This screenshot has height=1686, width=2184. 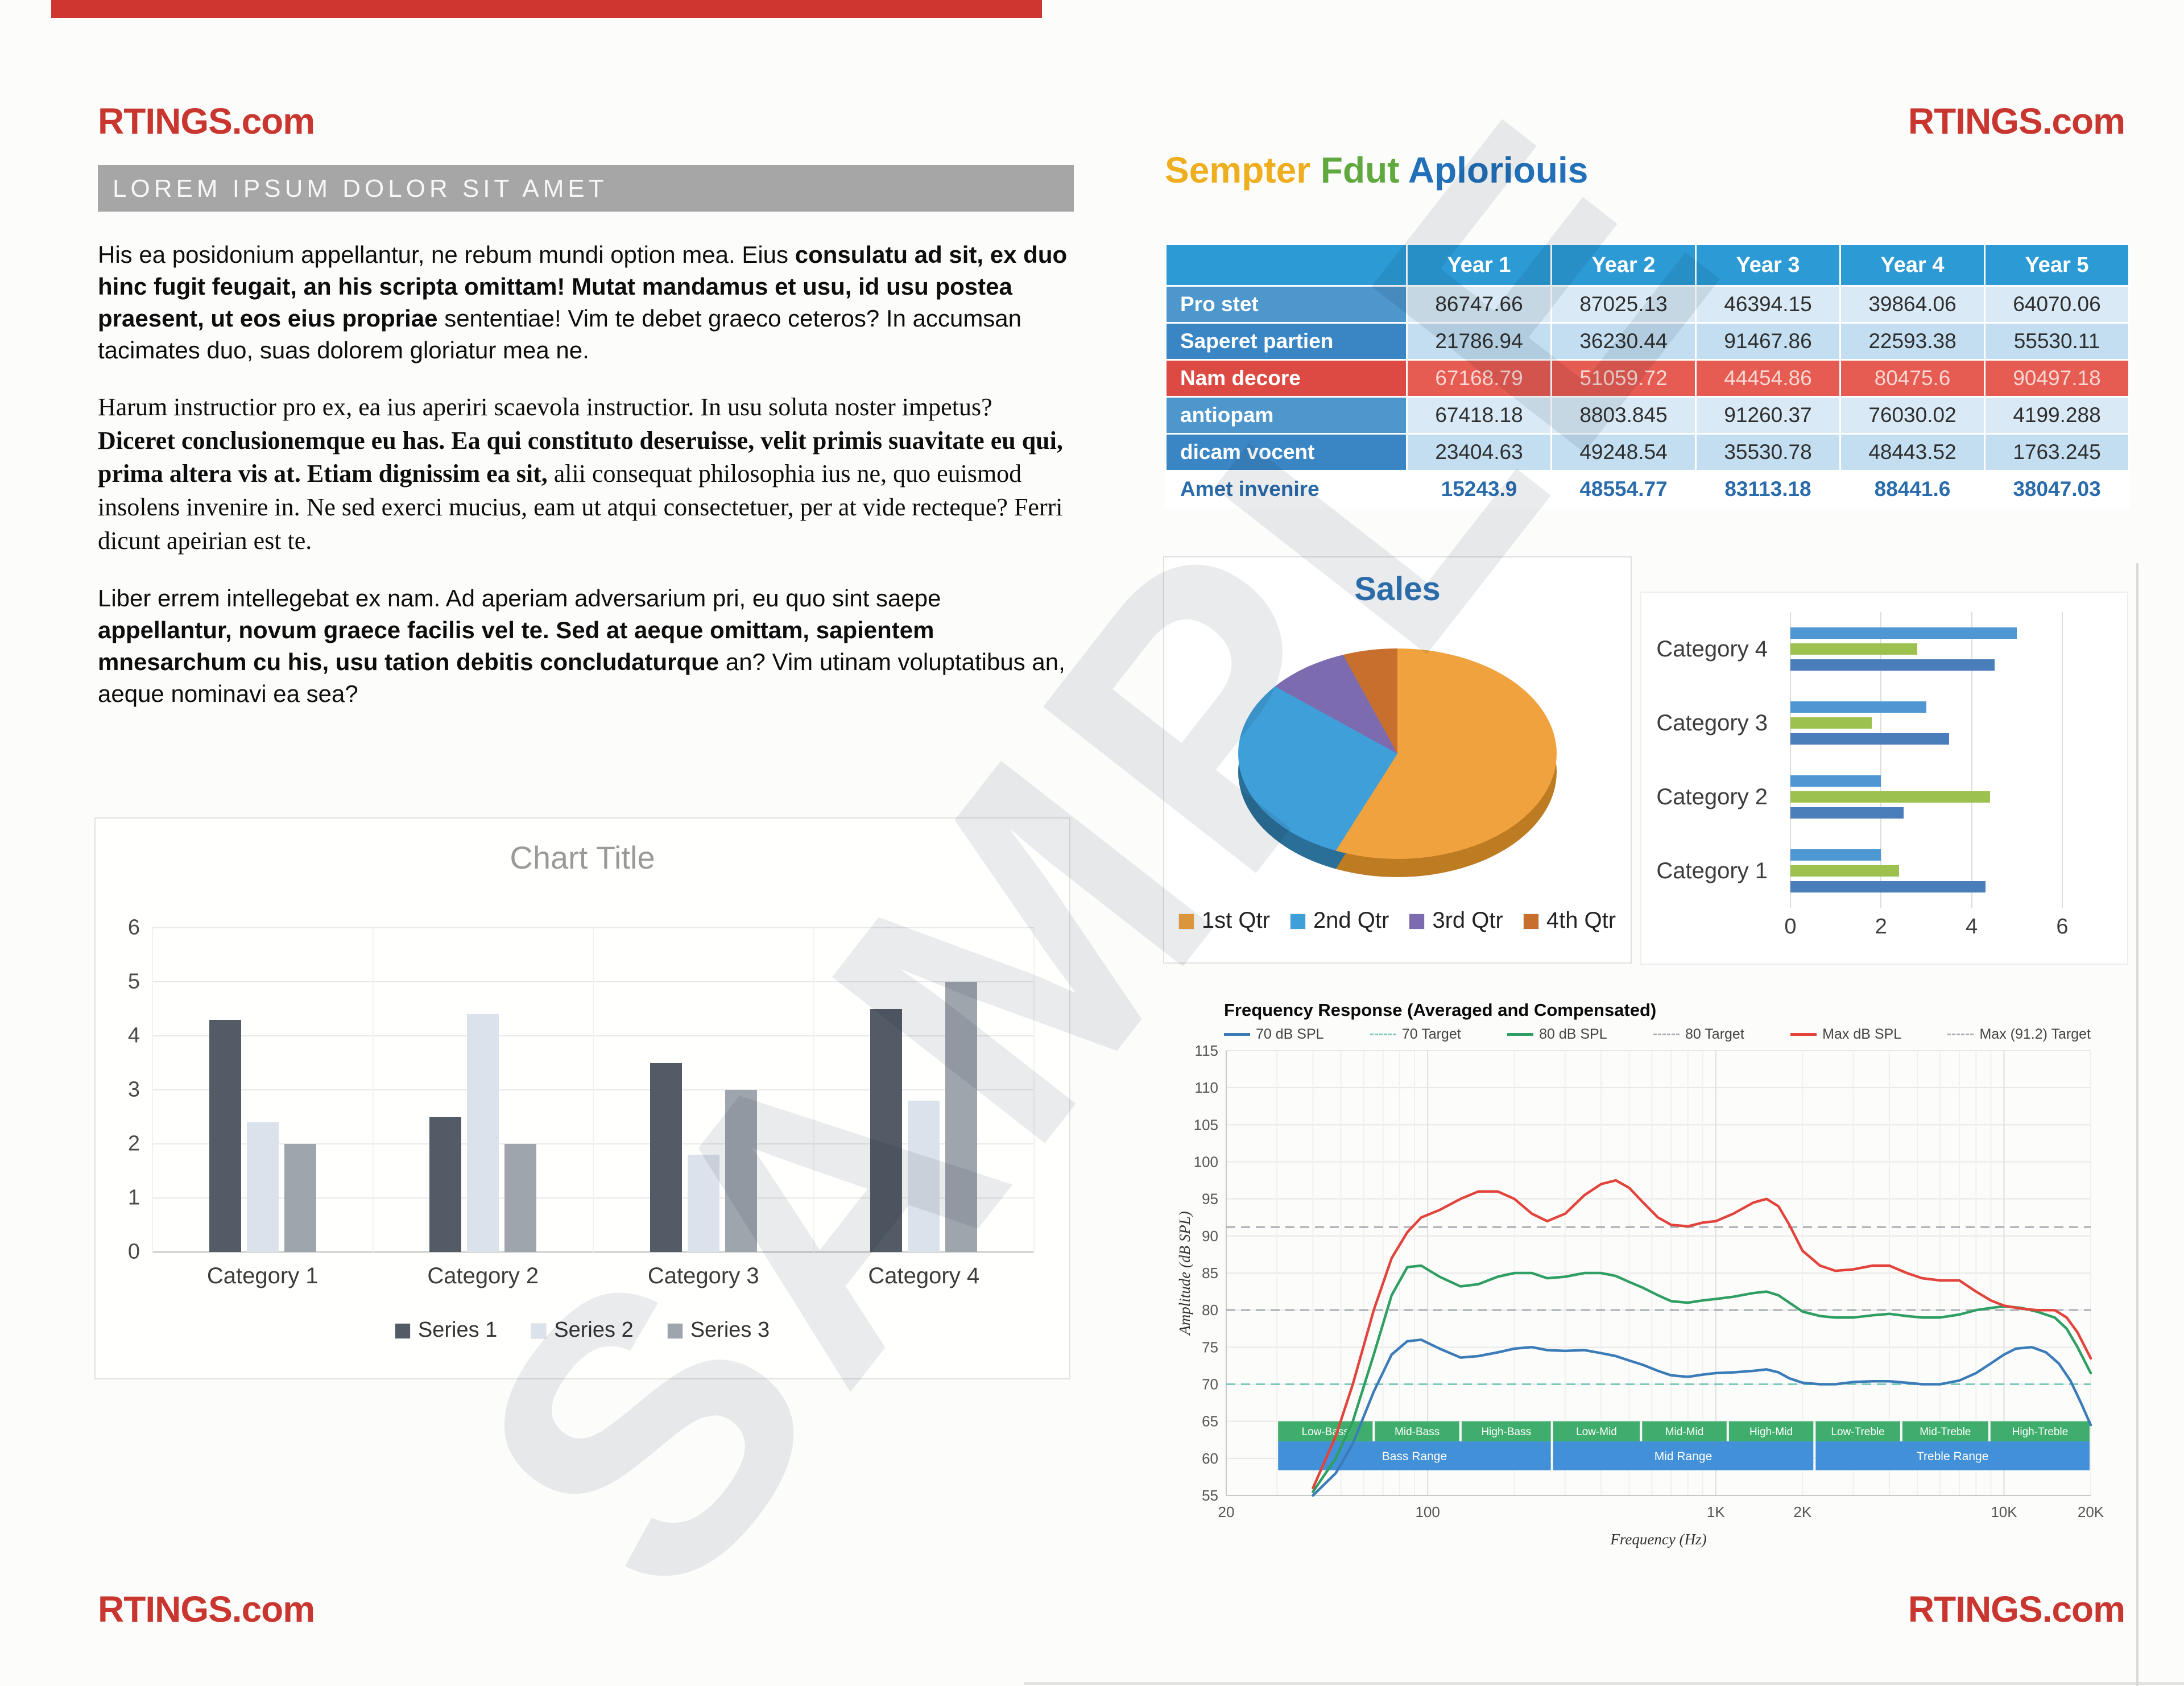 I want to click on table-cell: 55530.11, so click(x=2057, y=341).